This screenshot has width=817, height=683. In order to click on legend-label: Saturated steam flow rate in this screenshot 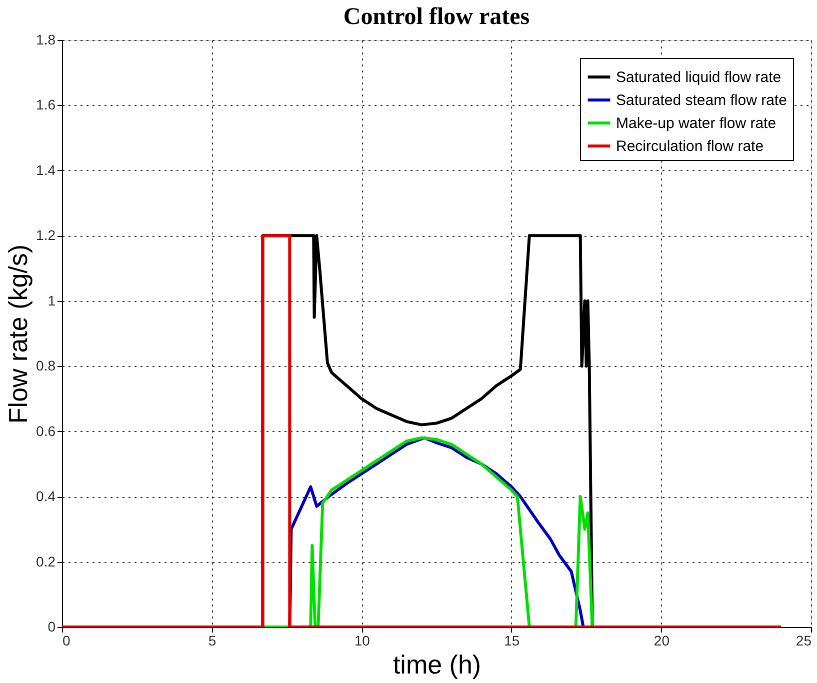, I will do `click(701, 100)`.